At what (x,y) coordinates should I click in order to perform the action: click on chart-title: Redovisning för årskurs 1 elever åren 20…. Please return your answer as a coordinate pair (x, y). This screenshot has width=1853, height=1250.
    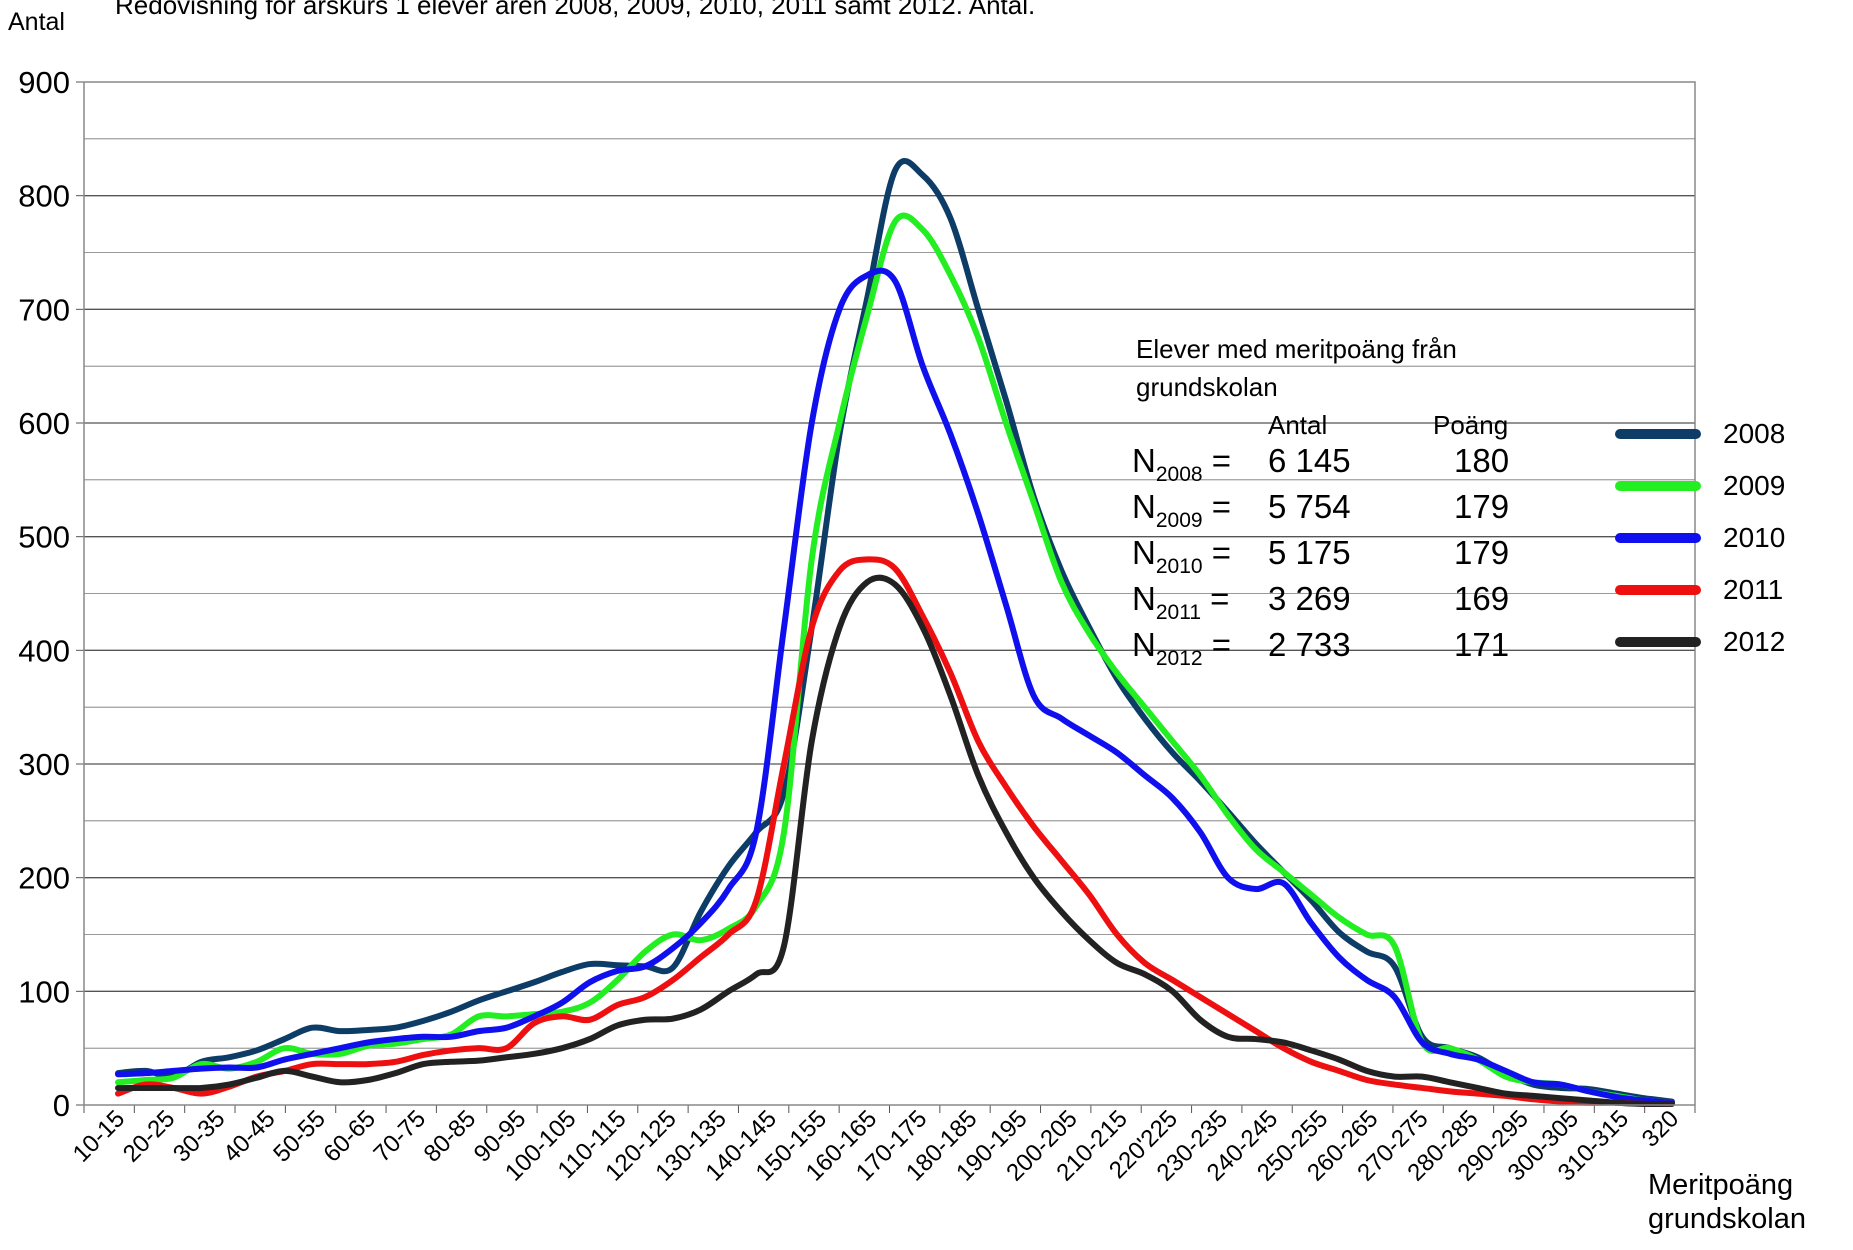
    Looking at the image, I should click on (575, 10).